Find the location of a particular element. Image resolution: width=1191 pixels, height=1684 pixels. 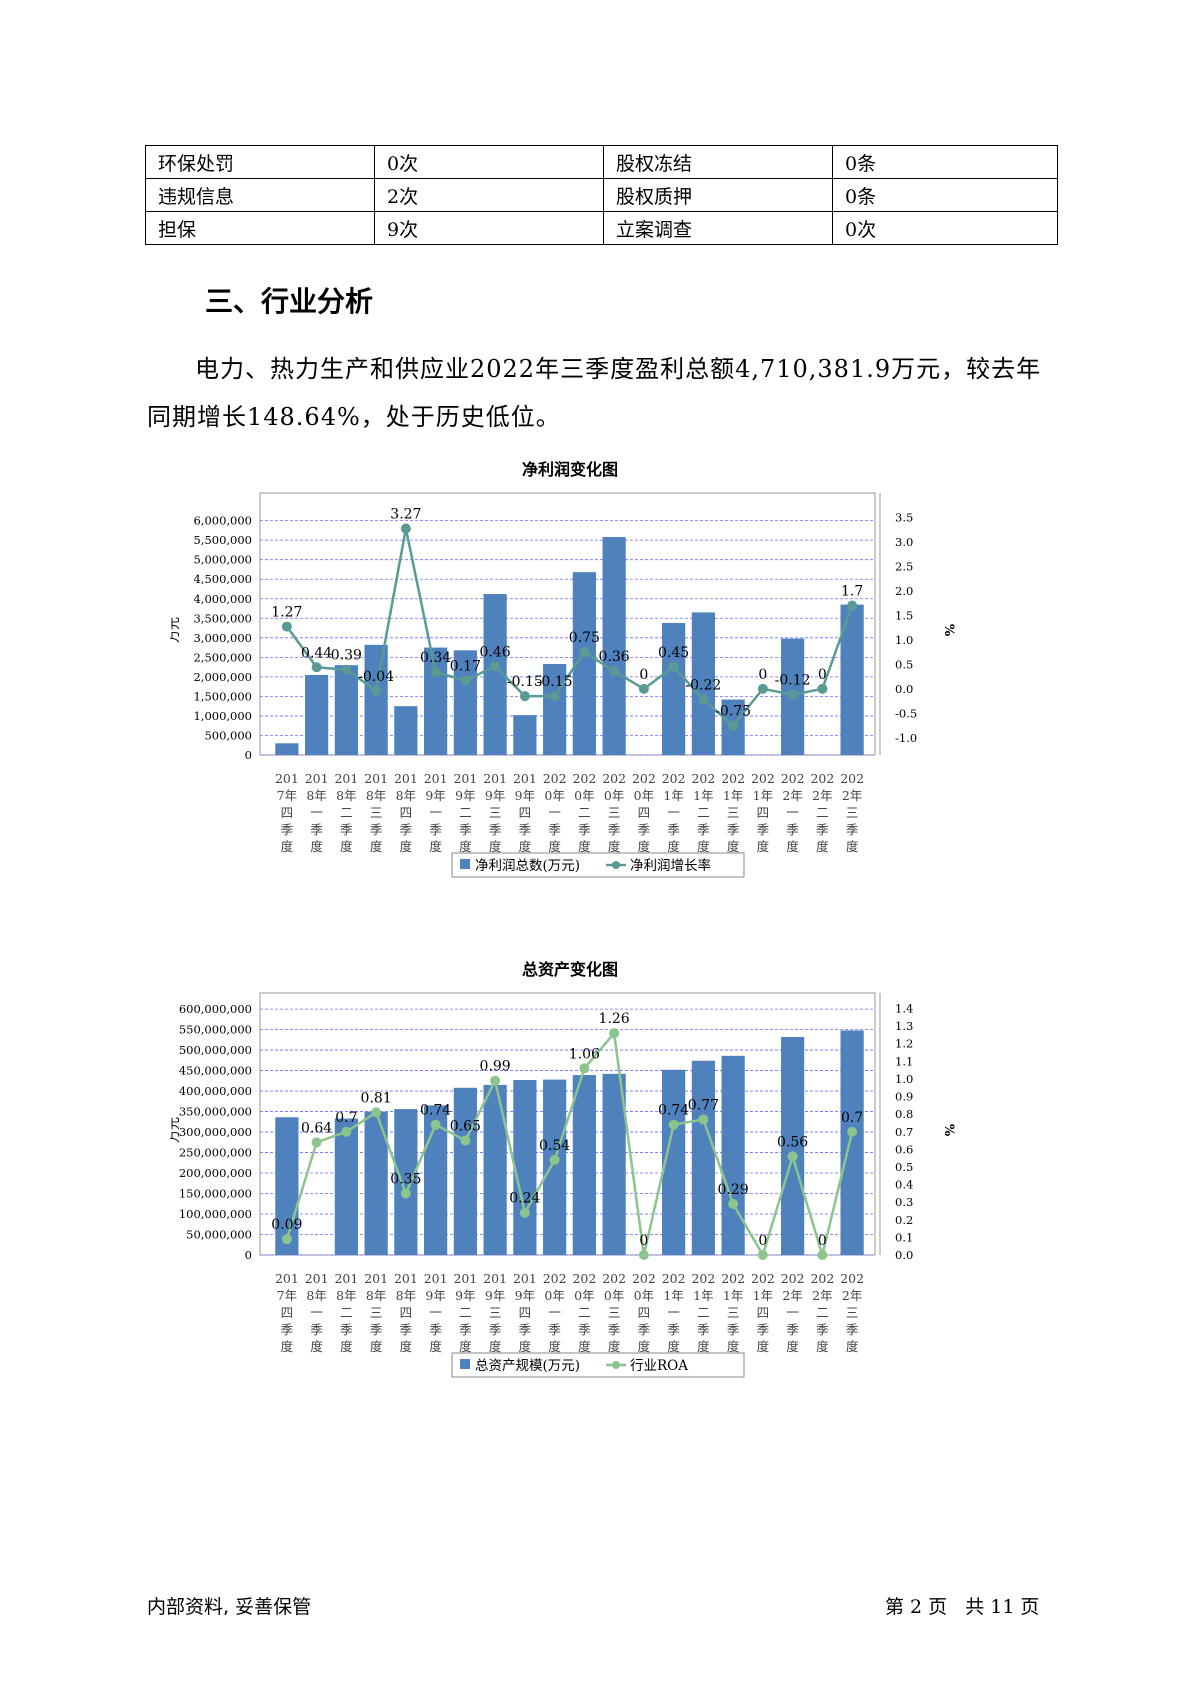

chart-title: 总资产变化图 is located at coordinates (570, 969).